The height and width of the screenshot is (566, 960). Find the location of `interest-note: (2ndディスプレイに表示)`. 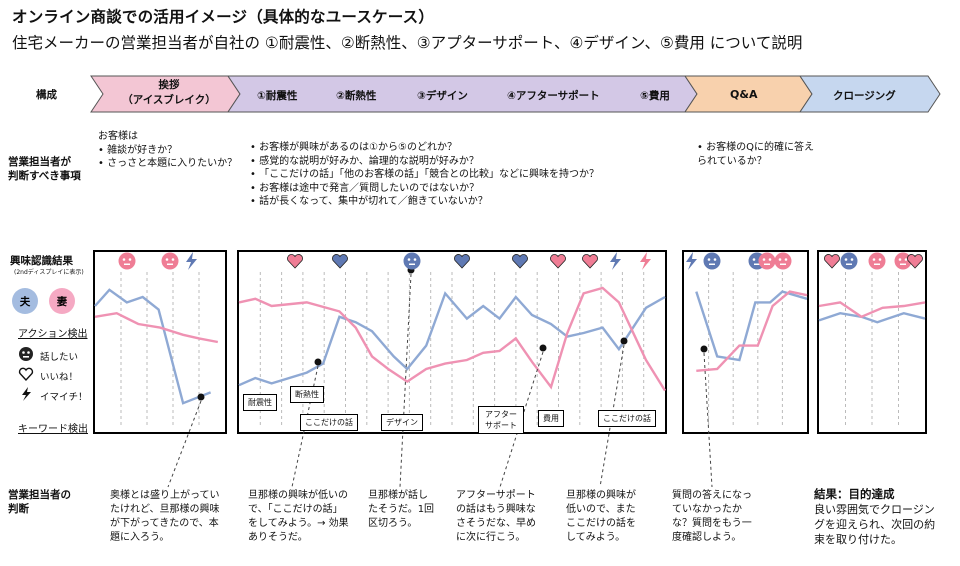

interest-note: (2ndディスプレイに表示) is located at coordinates (49, 272).